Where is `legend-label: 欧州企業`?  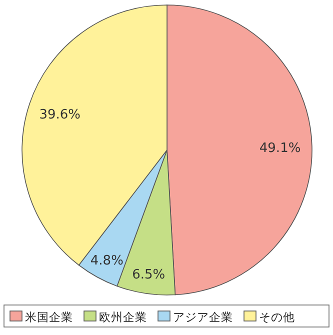
legend-label: 欧州企業 is located at coordinates (123, 317).